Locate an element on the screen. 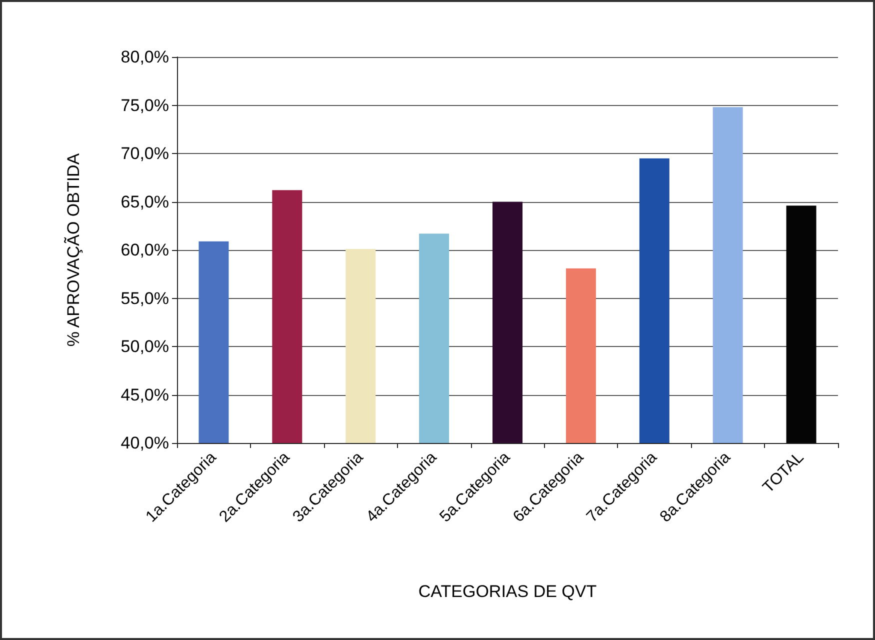 This screenshot has height=640, width=875. y-tick-label: 45,0% is located at coordinates (144, 394).